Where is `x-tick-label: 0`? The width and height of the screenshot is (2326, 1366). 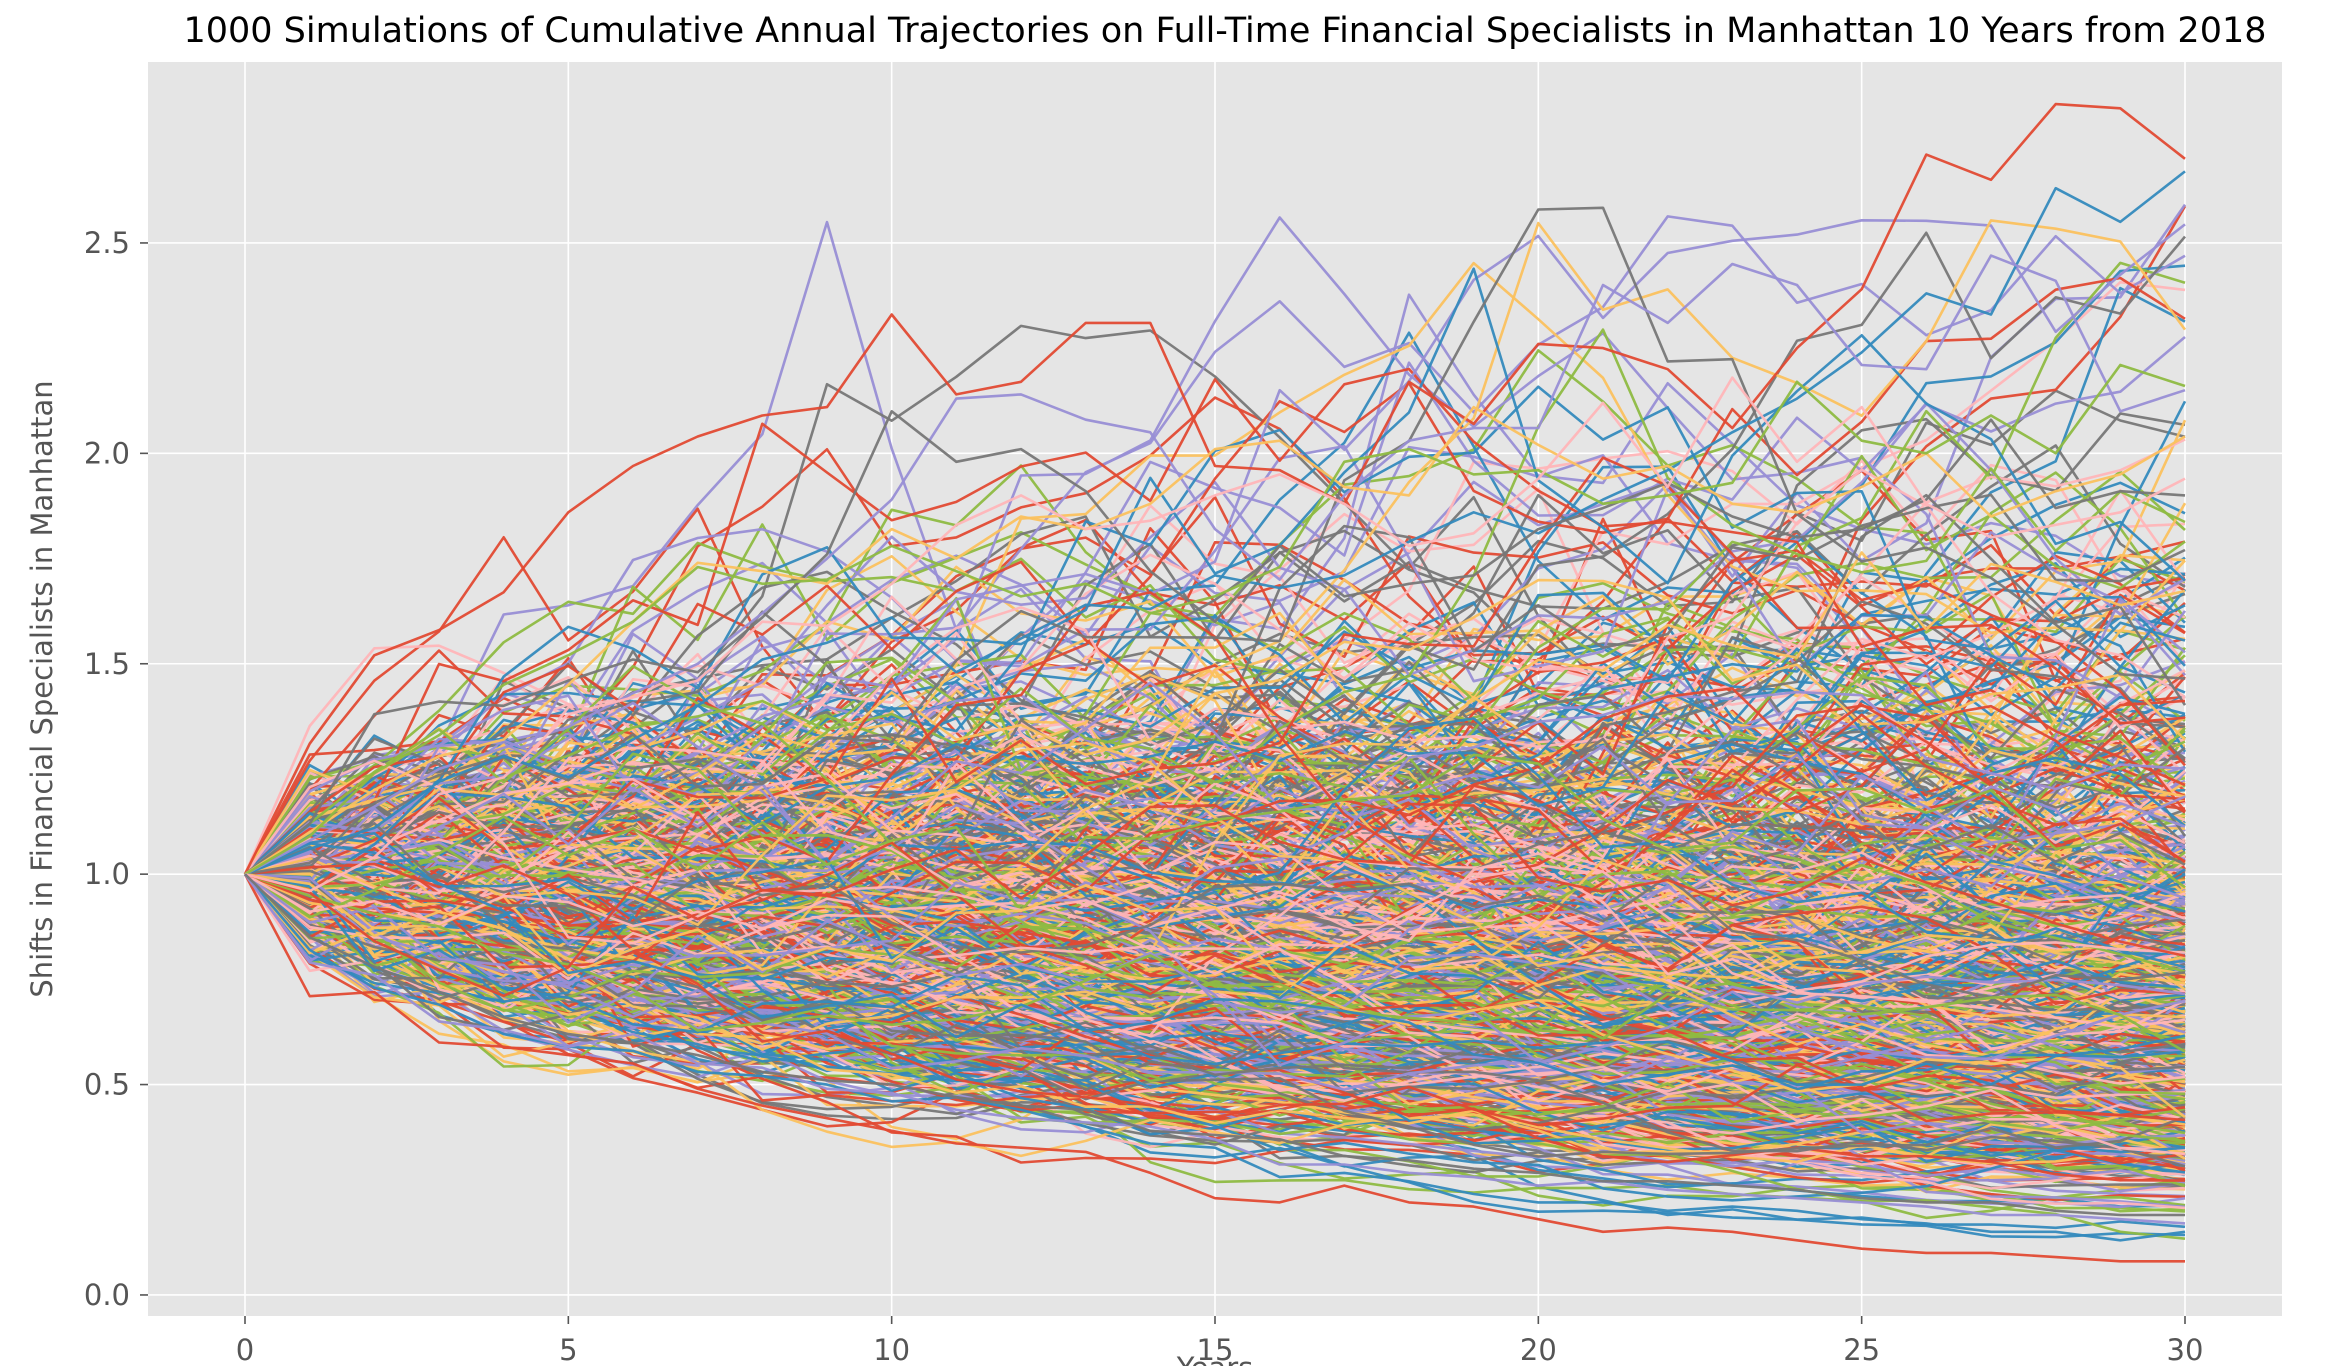
x-tick-label: 0 is located at coordinates (245, 1349).